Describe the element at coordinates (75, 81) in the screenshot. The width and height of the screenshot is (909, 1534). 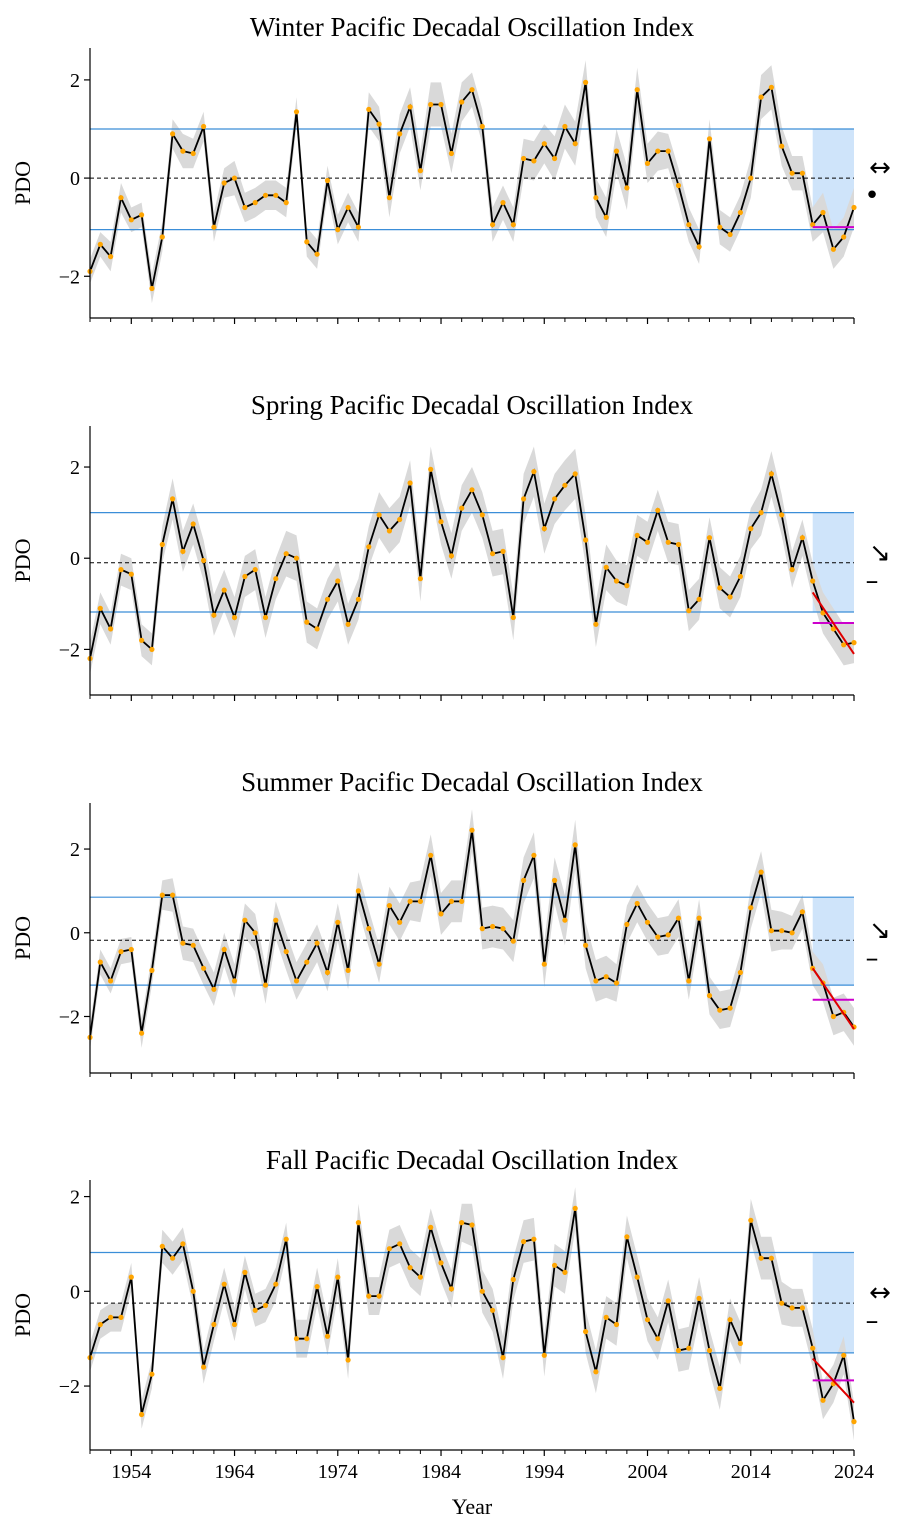
I see `y-tick-label: 2` at that location.